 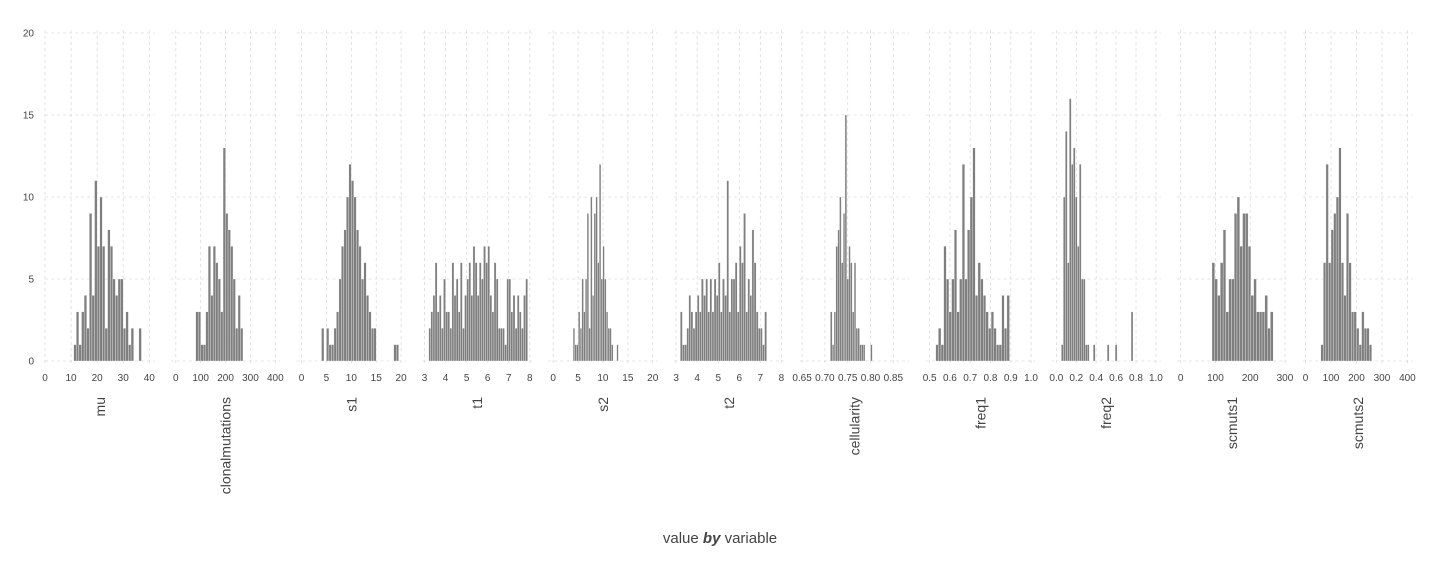 I want to click on x-tick-label: 30, so click(x=124, y=378).